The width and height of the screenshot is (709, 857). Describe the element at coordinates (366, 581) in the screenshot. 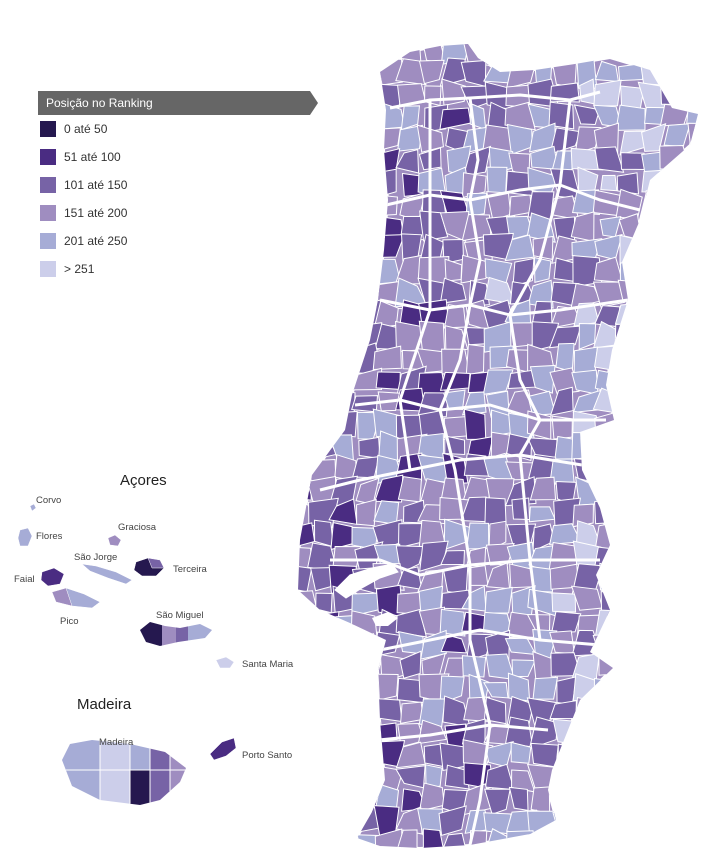

I see `tejo-estuary` at that location.